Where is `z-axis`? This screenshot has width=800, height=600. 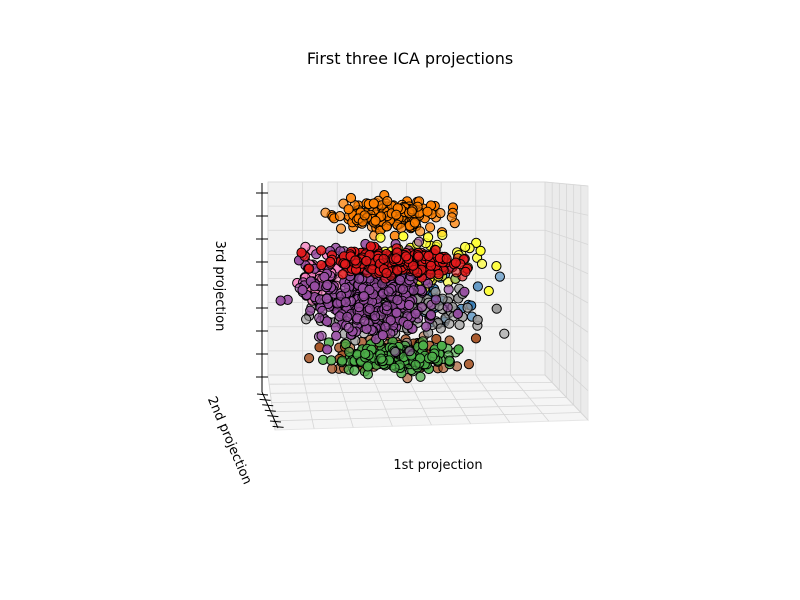
z-axis is located at coordinates (262, 287).